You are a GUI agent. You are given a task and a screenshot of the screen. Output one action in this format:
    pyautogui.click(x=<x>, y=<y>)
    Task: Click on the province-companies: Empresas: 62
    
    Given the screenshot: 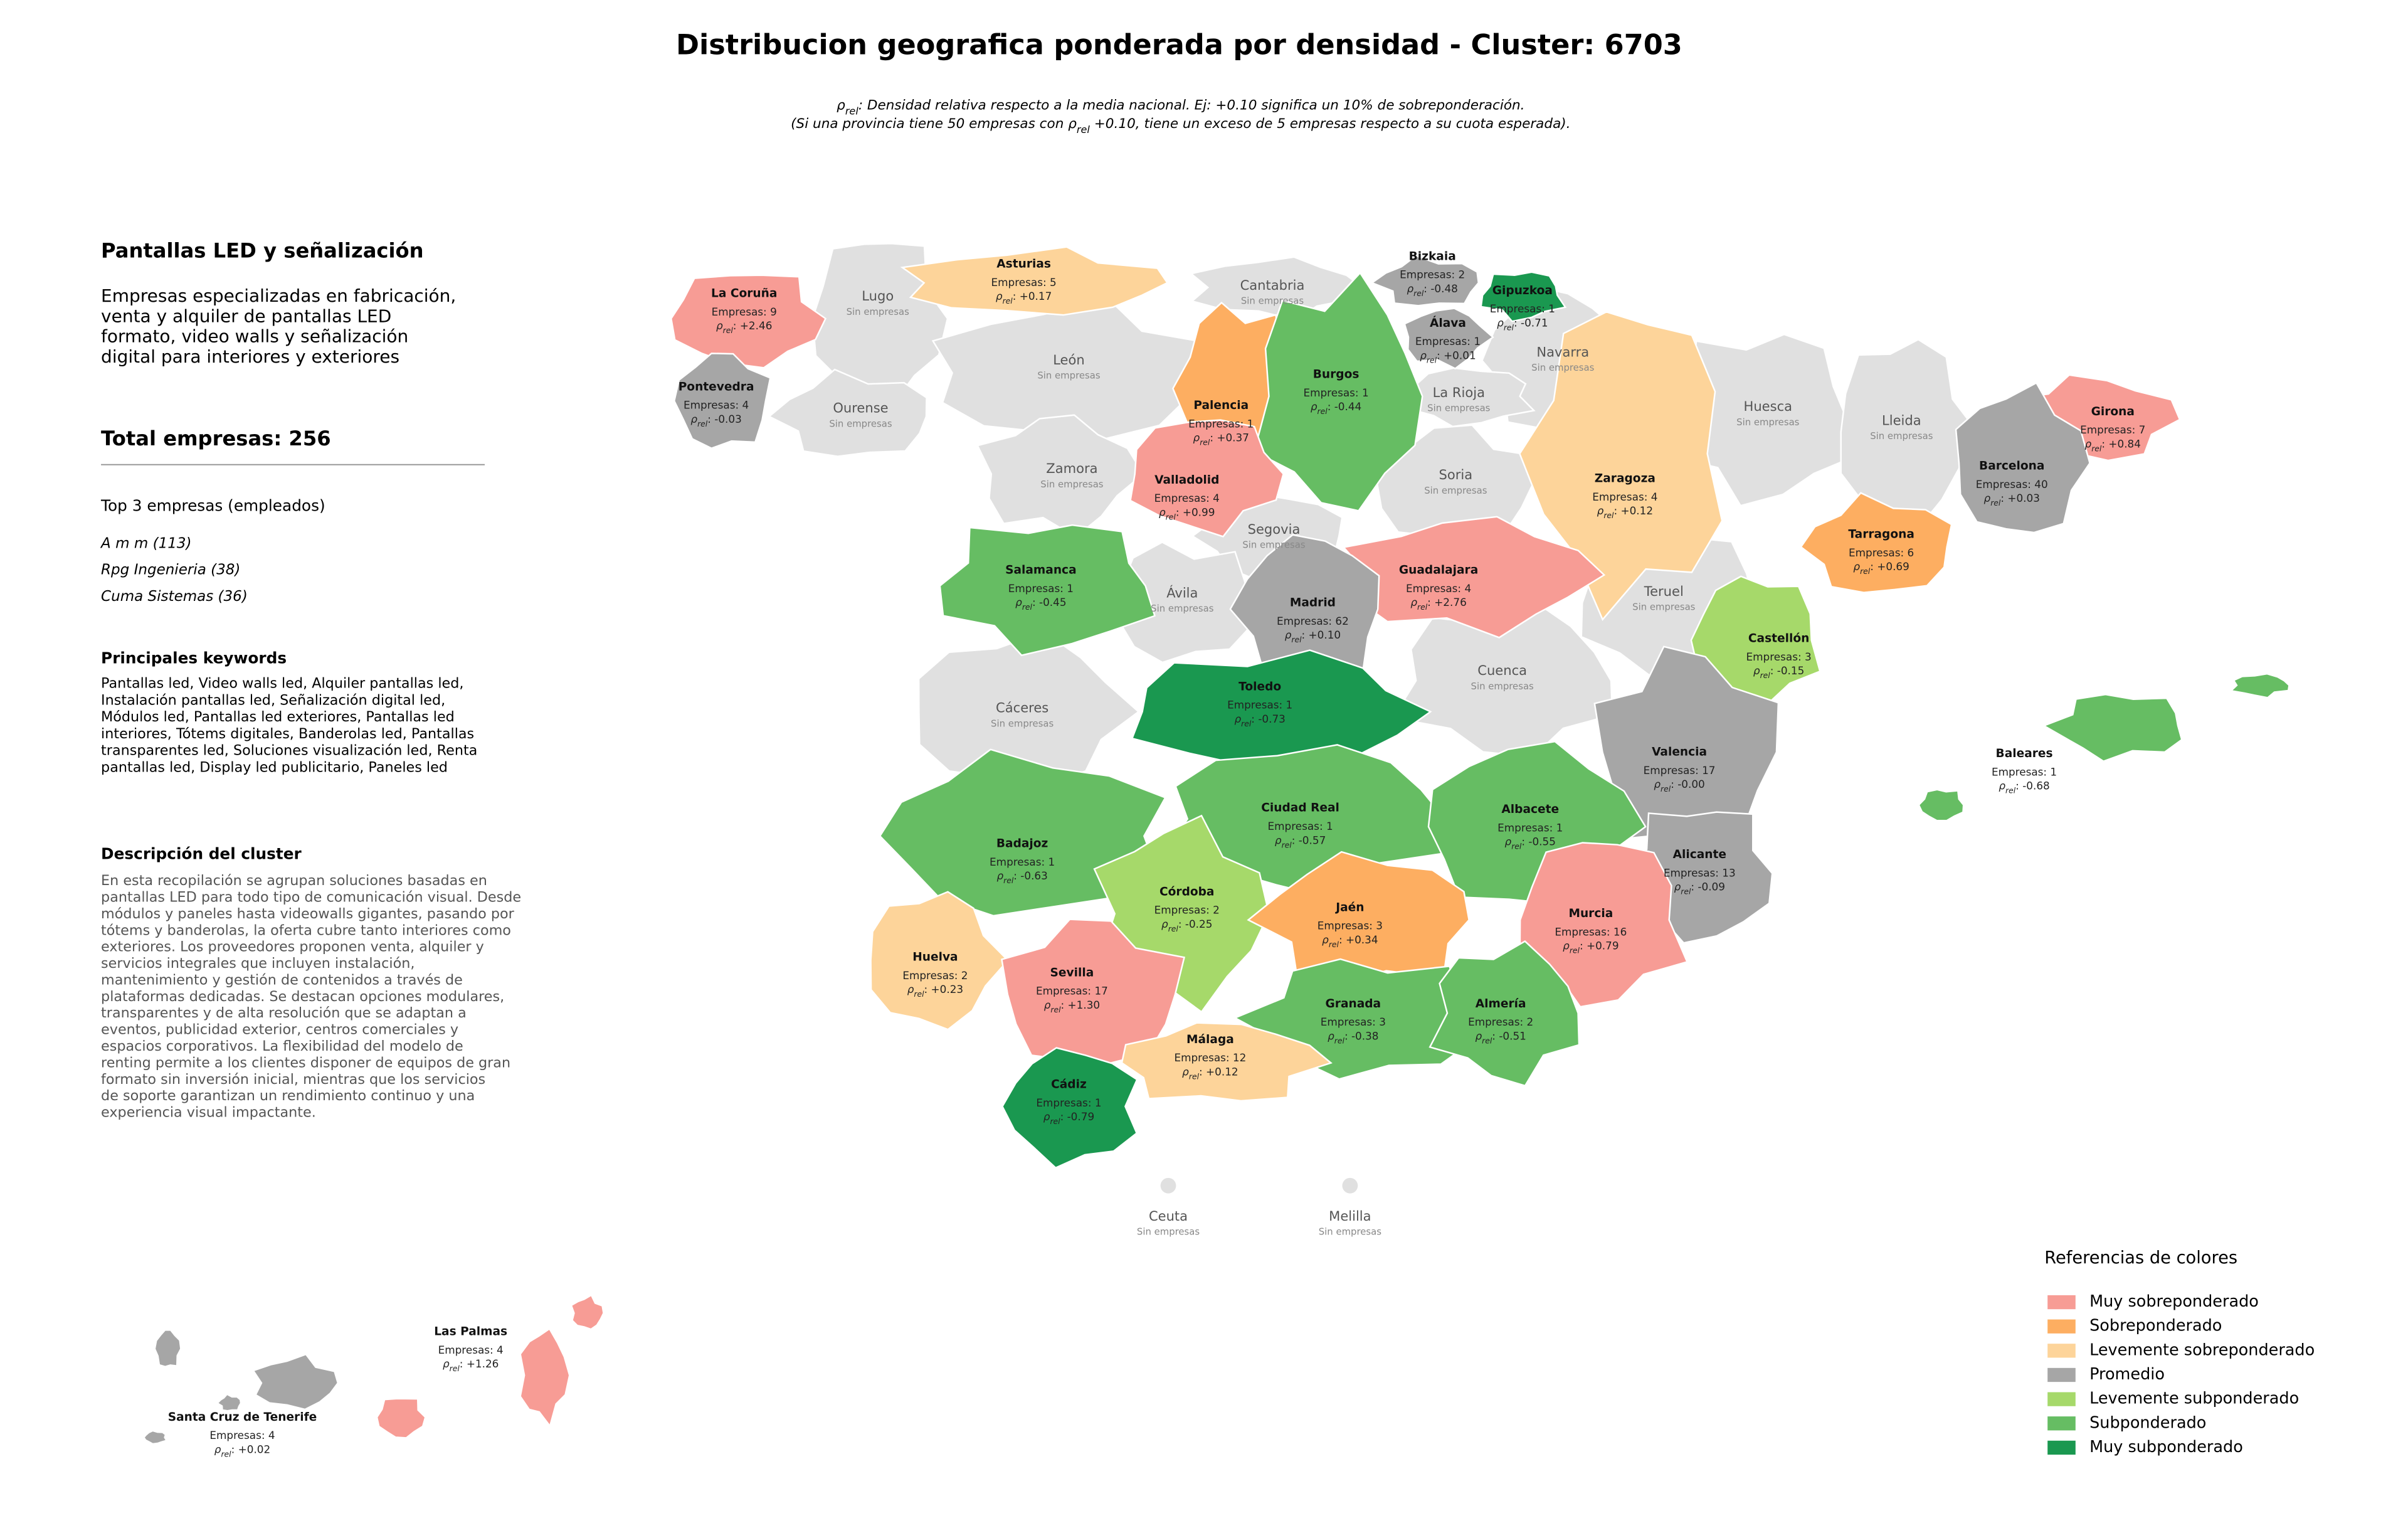 What is the action you would take?
    pyautogui.click(x=1313, y=621)
    